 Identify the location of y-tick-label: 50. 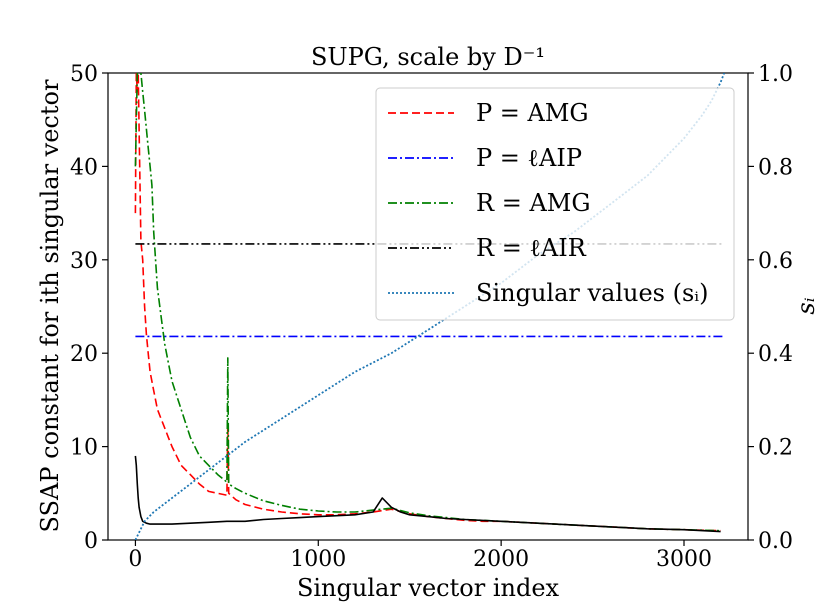
(84, 74).